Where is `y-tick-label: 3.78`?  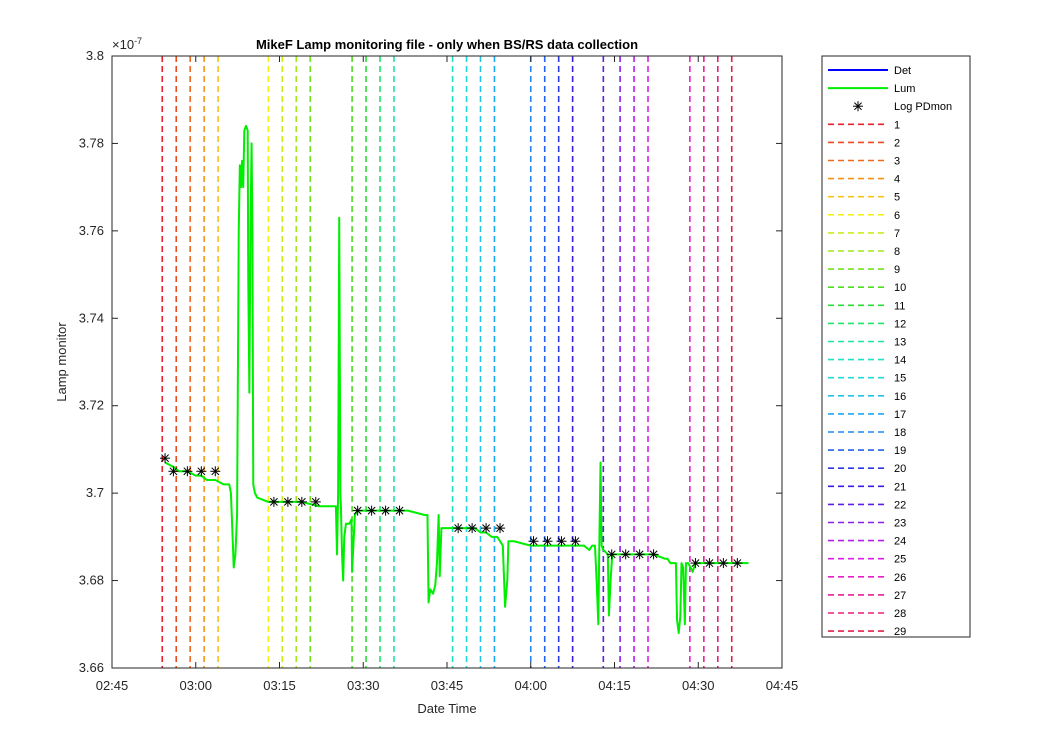
y-tick-label: 3.78 is located at coordinates (91, 142).